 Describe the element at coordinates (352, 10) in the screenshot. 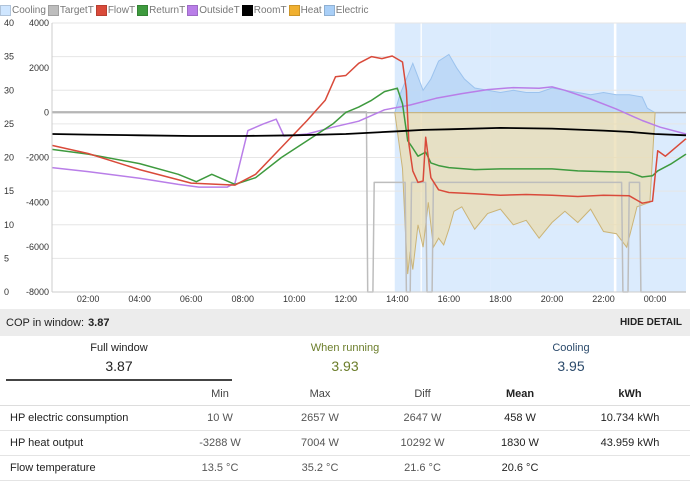

I see `legend-label: Electric` at that location.